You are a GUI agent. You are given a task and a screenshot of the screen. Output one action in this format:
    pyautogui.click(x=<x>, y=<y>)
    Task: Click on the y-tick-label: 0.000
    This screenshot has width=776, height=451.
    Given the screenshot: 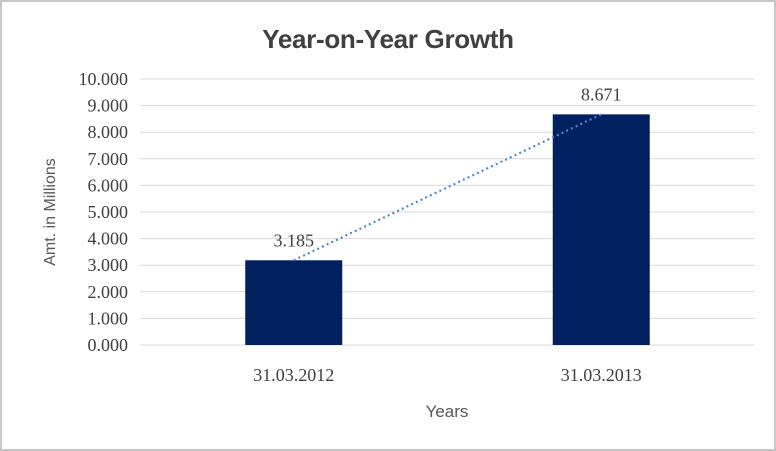 What is the action you would take?
    pyautogui.click(x=108, y=345)
    